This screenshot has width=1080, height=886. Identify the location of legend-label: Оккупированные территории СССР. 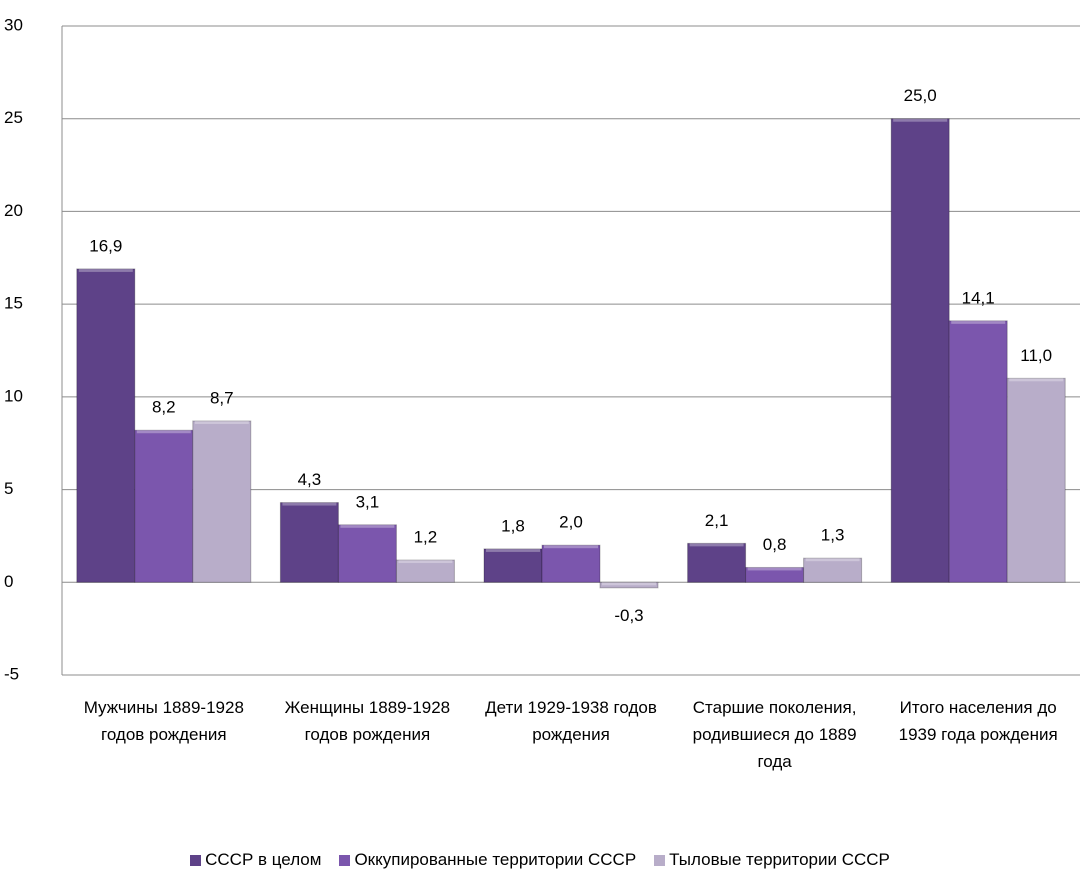
(495, 859).